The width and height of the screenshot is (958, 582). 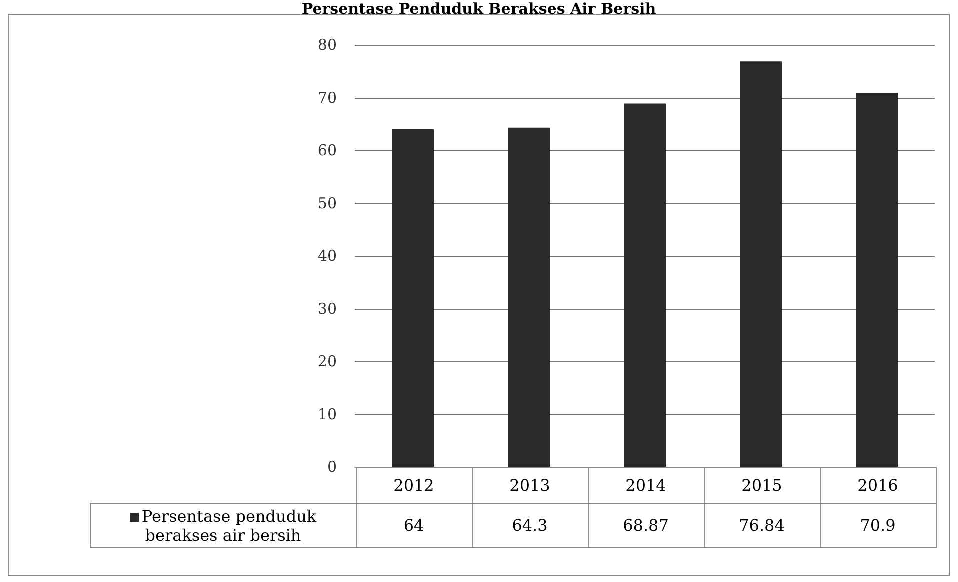 What do you see at coordinates (479, 9) in the screenshot?
I see `chart-title: Persentase Penduduk Berakses Air Bersih` at bounding box center [479, 9].